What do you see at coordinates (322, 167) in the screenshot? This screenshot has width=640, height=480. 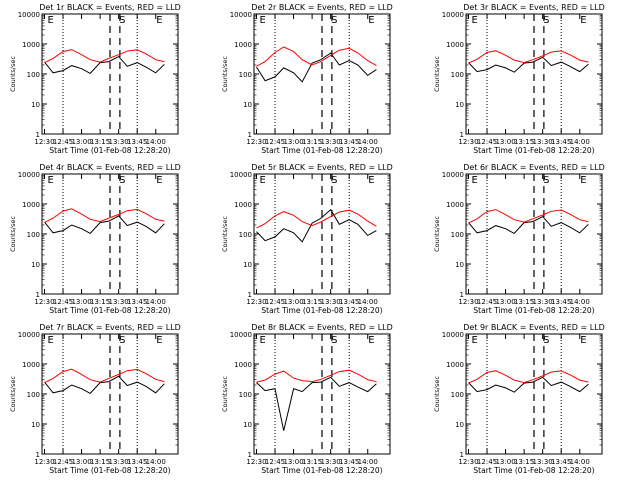 I see `panel-title: Det 5r BLACK = Events, RED = LLD` at bounding box center [322, 167].